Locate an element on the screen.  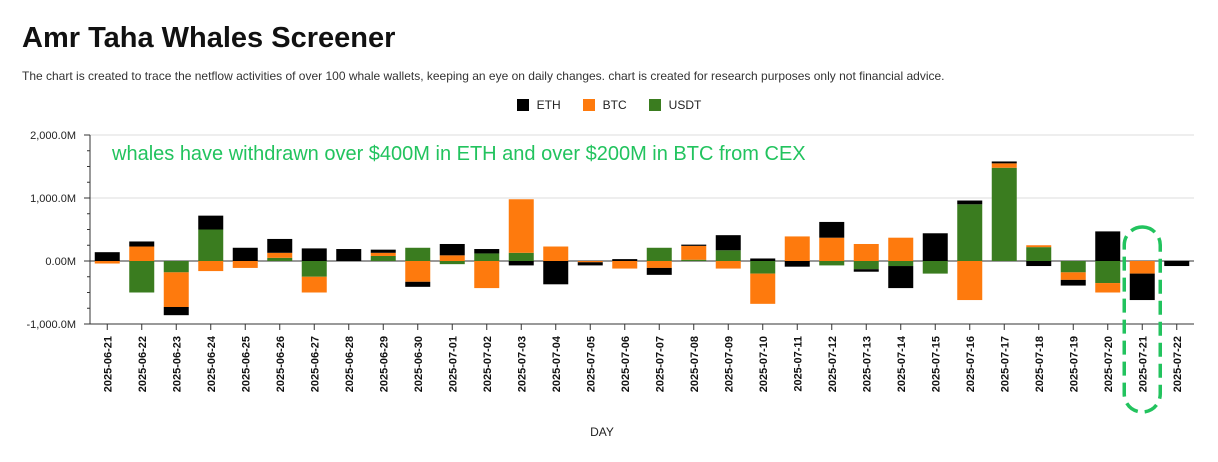
legend-item-eth: ETH is located at coordinates (538, 105).